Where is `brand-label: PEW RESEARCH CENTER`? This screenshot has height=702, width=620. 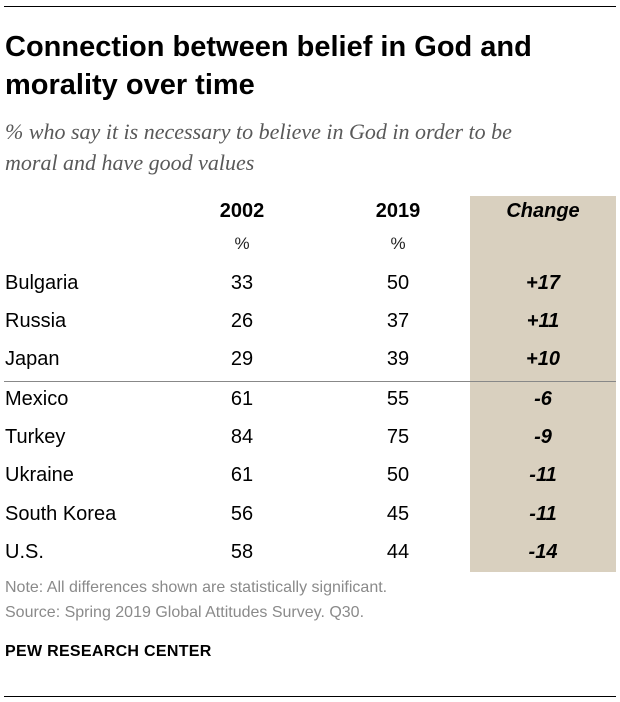 brand-label: PEW RESEARCH CENTER is located at coordinates (108, 651).